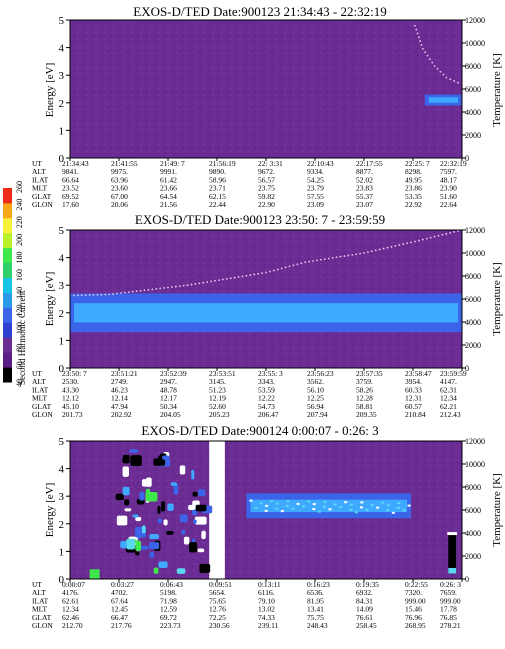 This screenshot has height=649, width=505. What do you see at coordinates (62, 286) in the screenshot?
I see `y-tick-label: 3` at bounding box center [62, 286].